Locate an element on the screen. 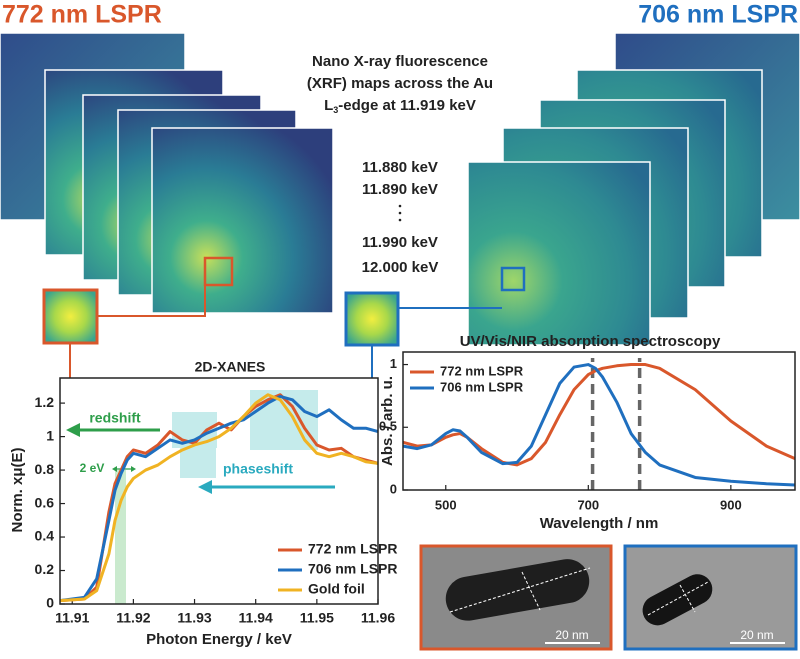 This screenshot has width=800, height=659. y-tick-label: 1.2 is located at coordinates (45, 402).